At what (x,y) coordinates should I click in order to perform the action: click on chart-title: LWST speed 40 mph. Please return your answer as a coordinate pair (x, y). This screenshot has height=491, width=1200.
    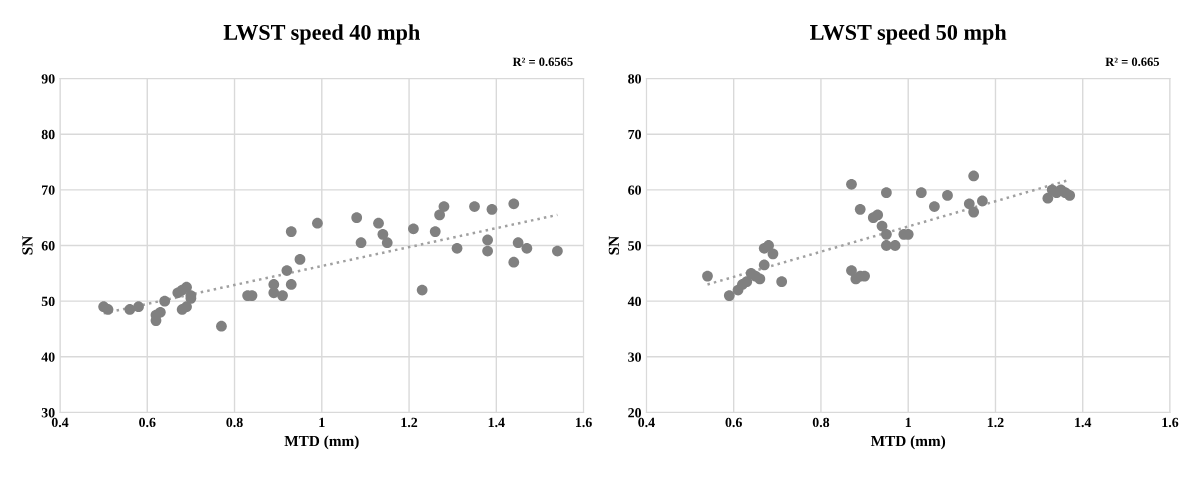
    Looking at the image, I should click on (321, 34).